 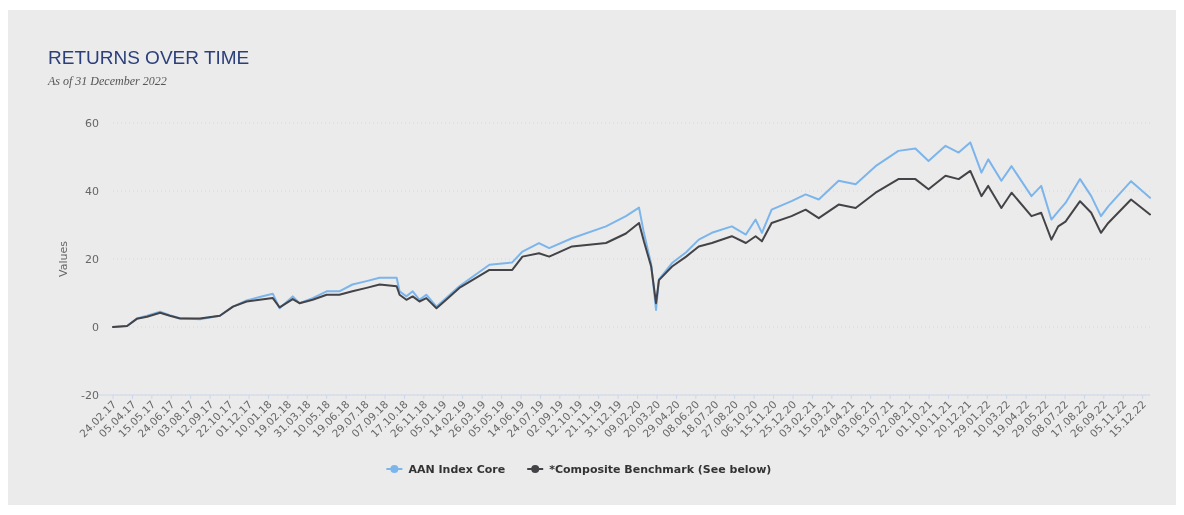 I want to click on legend-label: AAN Index Core, so click(x=457, y=469).